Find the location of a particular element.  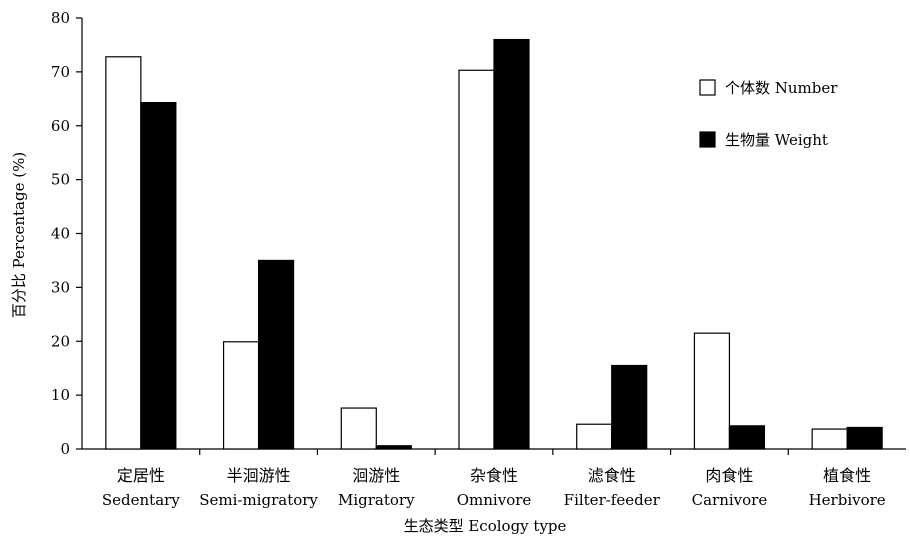

bar-weight-migratory is located at coordinates (393, 447).